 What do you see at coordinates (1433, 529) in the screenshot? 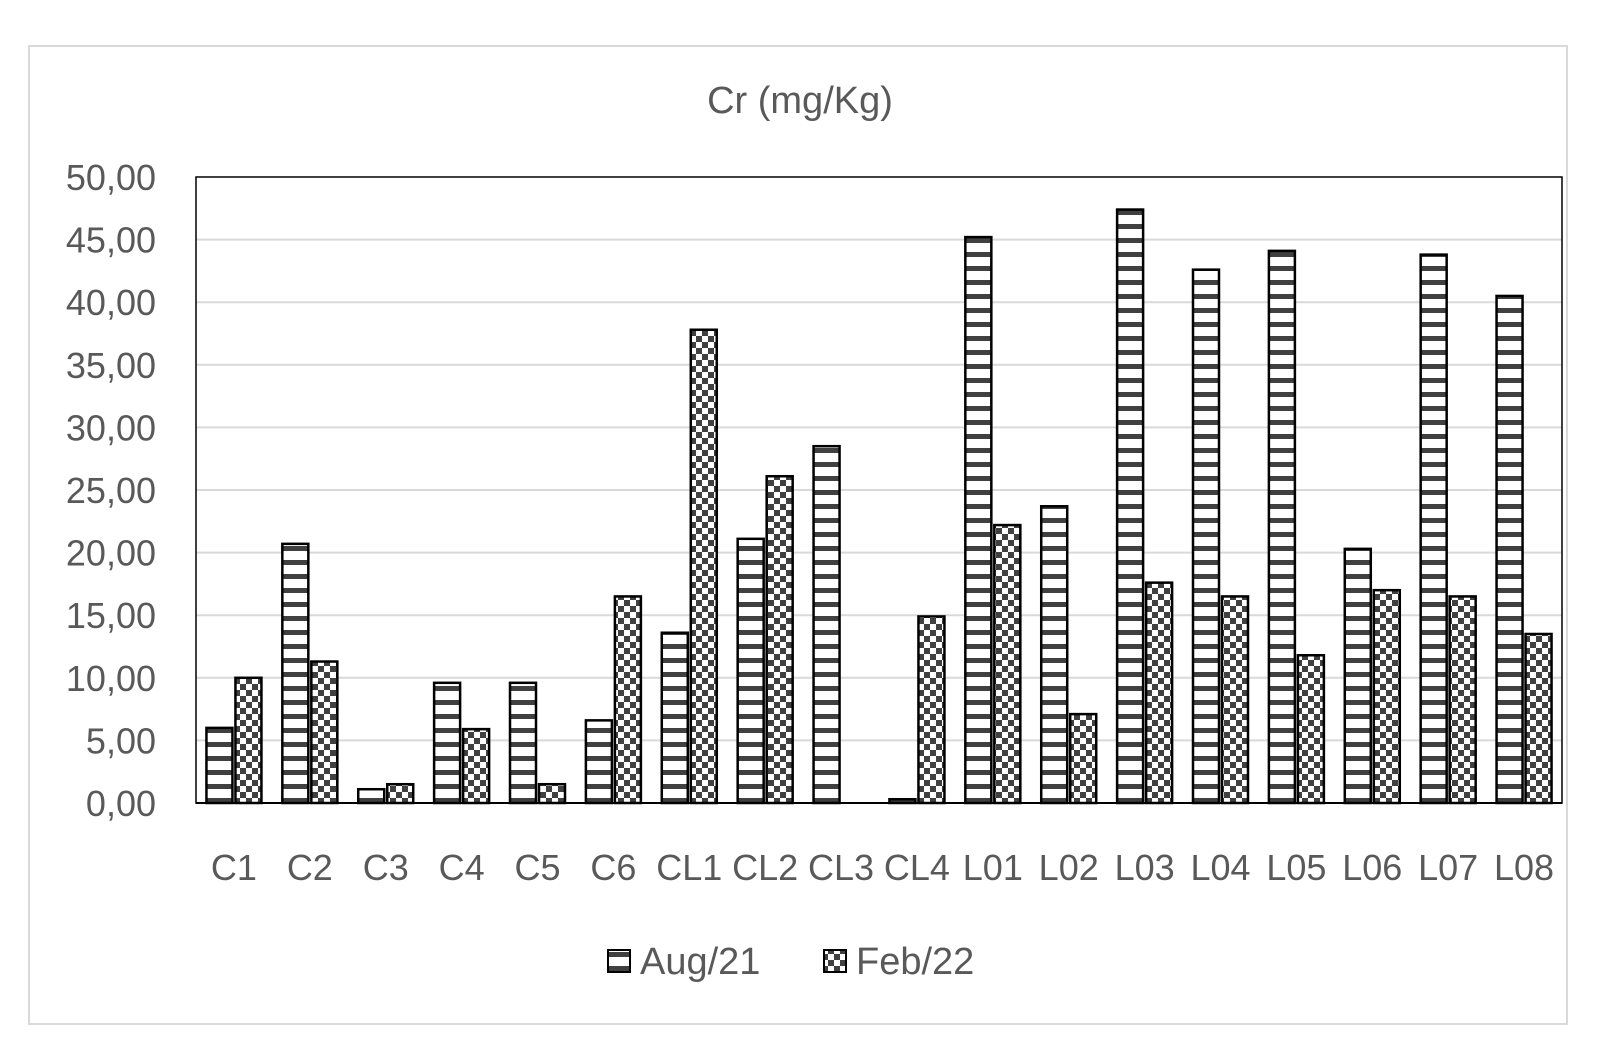
I see `bar-aug21-l07` at bounding box center [1433, 529].